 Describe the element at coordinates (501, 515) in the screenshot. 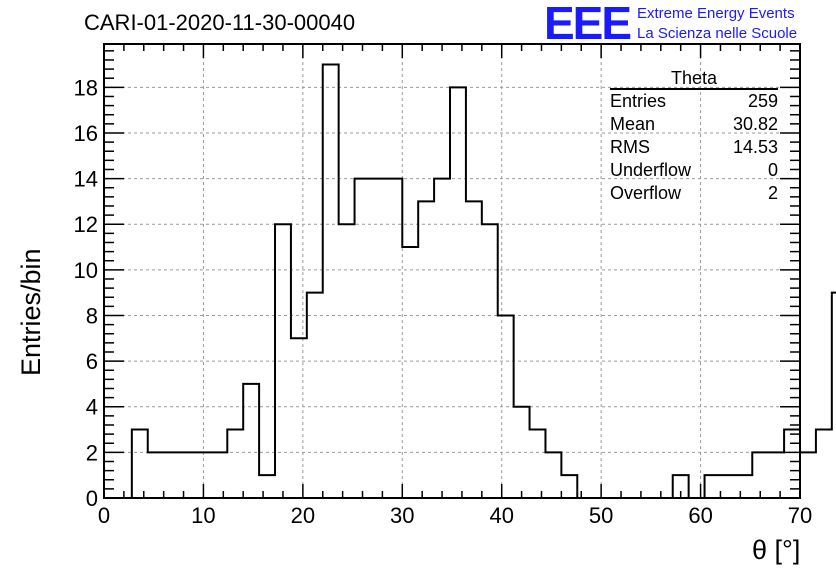

I see `x-tick-label: 40` at that location.